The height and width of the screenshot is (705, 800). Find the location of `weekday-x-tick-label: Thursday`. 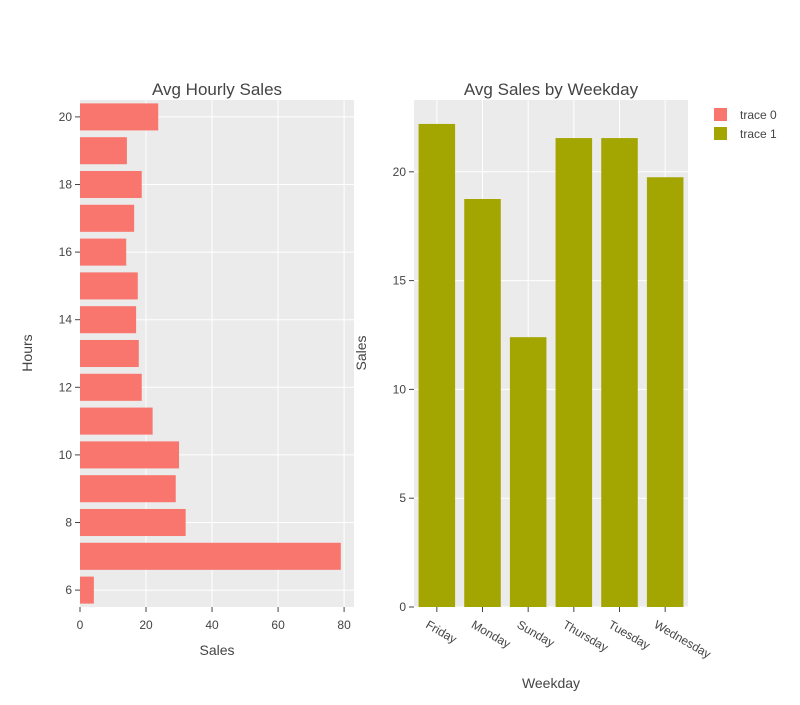

weekday-x-tick-label: Thursday is located at coordinates (585, 635).